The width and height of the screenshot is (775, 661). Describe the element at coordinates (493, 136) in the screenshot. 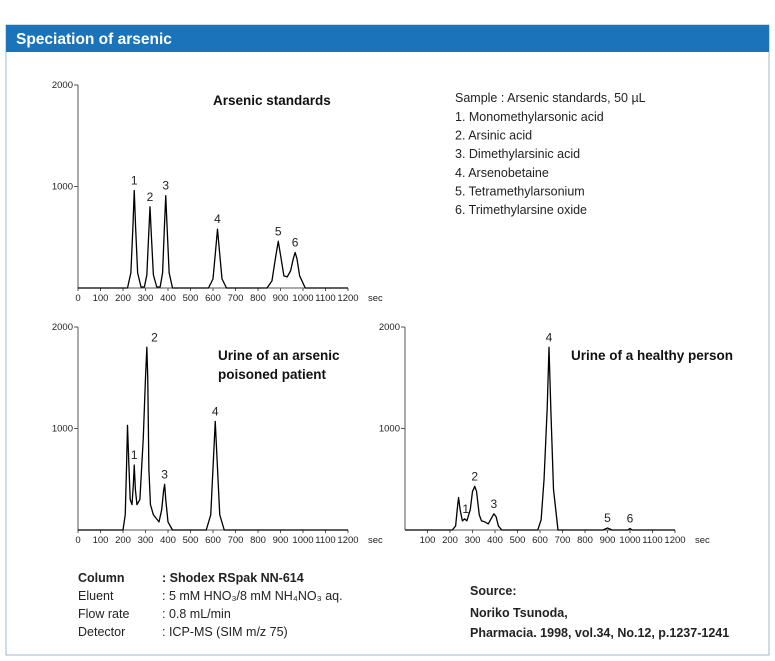

I see `sample-item: 2. Arsinic acid` at that location.